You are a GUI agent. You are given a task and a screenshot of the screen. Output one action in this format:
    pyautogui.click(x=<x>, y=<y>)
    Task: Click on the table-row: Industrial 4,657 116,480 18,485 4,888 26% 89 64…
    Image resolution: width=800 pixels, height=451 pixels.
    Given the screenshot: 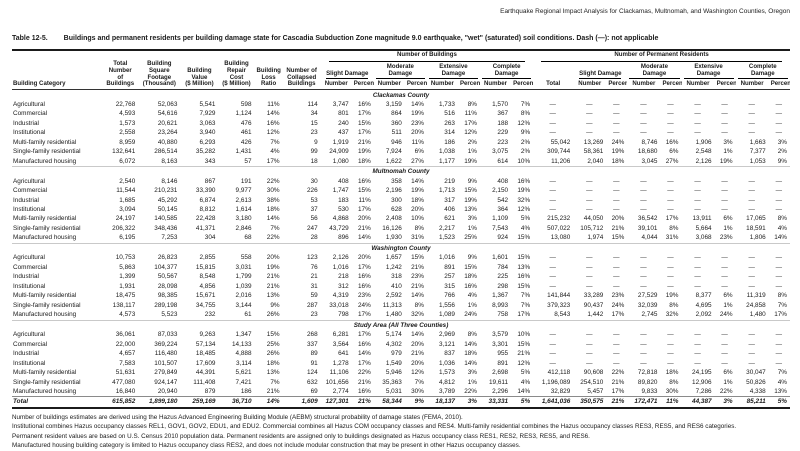 What is the action you would take?
    pyautogui.click(x=401, y=353)
    